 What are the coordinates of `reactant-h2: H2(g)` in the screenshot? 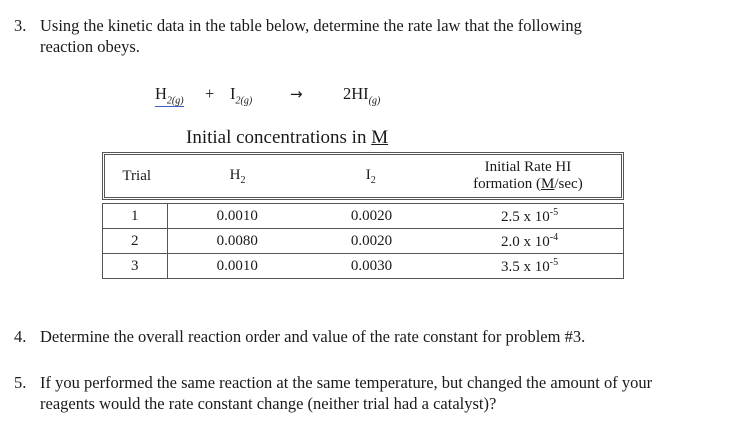 It's located at (169, 96).